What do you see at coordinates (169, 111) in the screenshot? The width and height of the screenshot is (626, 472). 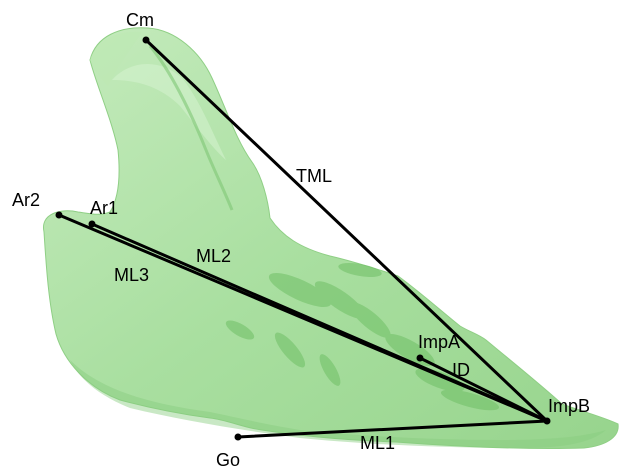 I see `mandible-highlight` at bounding box center [169, 111].